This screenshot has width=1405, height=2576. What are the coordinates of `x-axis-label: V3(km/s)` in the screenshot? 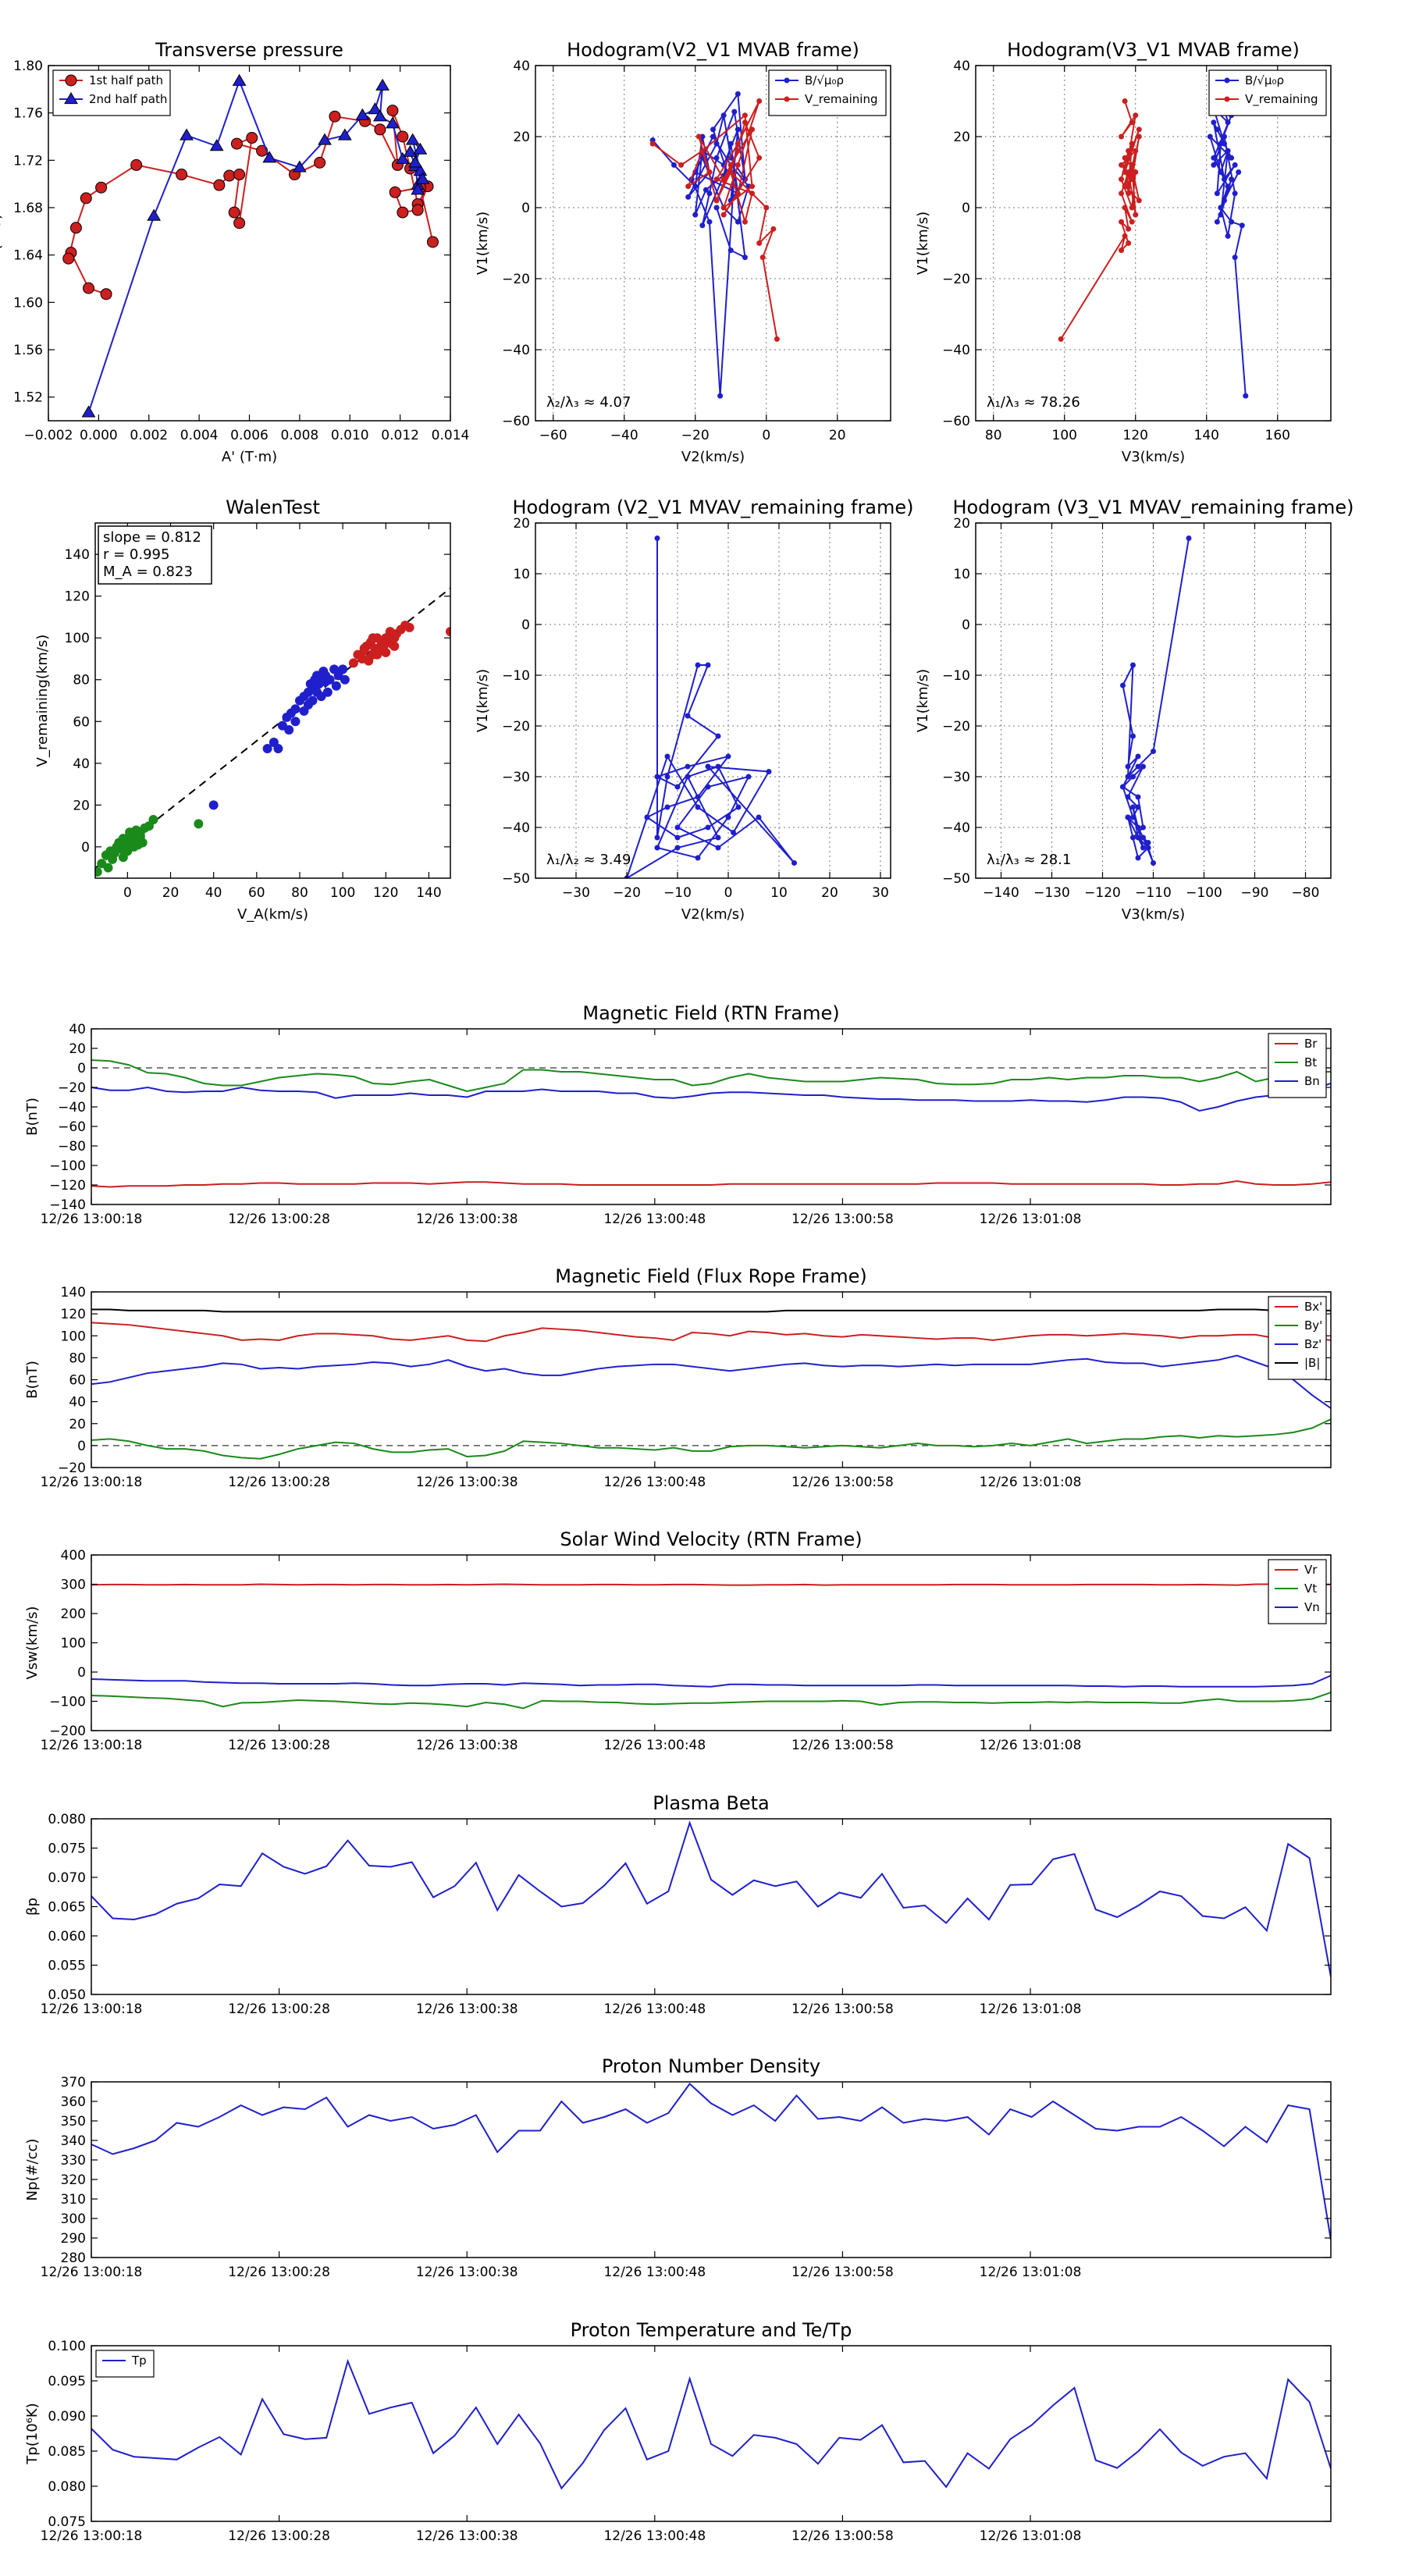 It's located at (1153, 457).